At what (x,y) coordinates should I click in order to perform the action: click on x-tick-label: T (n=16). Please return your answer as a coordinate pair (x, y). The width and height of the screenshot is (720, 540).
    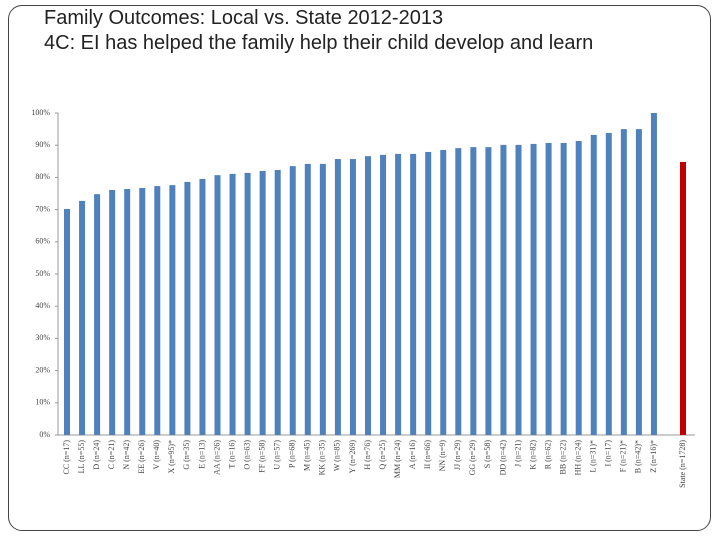
    Looking at the image, I should click on (231, 454).